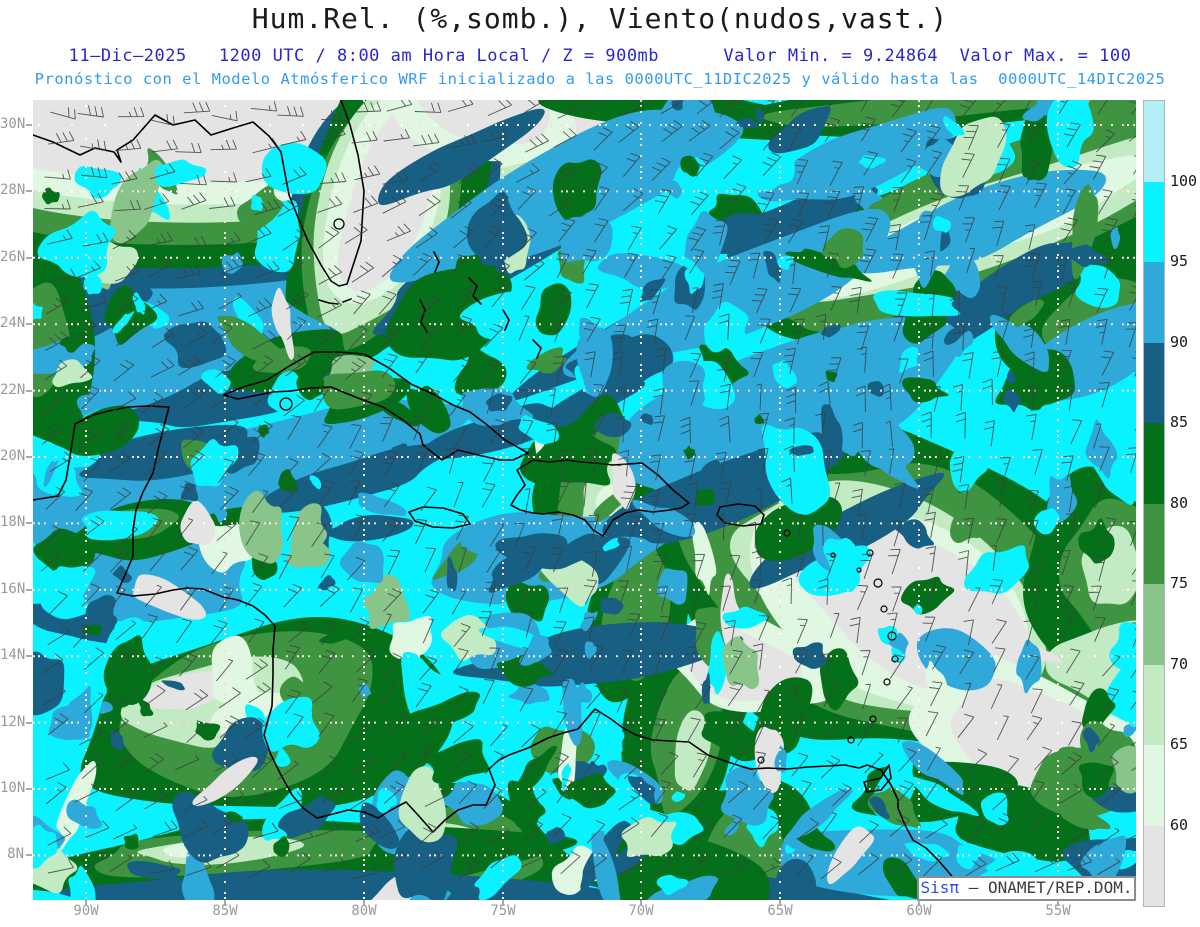 The height and width of the screenshot is (927, 1200). I want to click on page-title: Hum.Rel. (%,somb.), Viento(nudos,vast.), so click(600, 18).